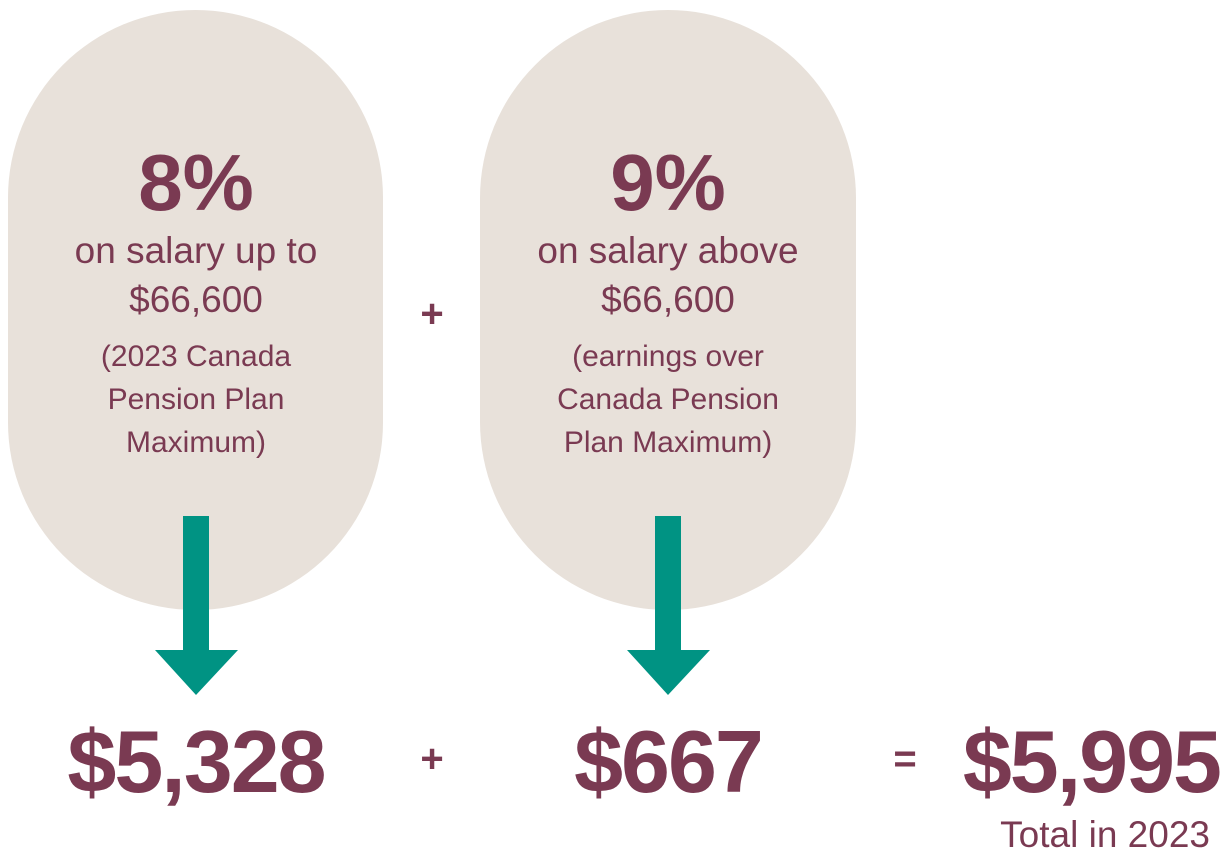 The height and width of the screenshot is (855, 1230). Describe the element at coordinates (1105, 834) in the screenshot. I see `total-label: Total in 2023` at that location.